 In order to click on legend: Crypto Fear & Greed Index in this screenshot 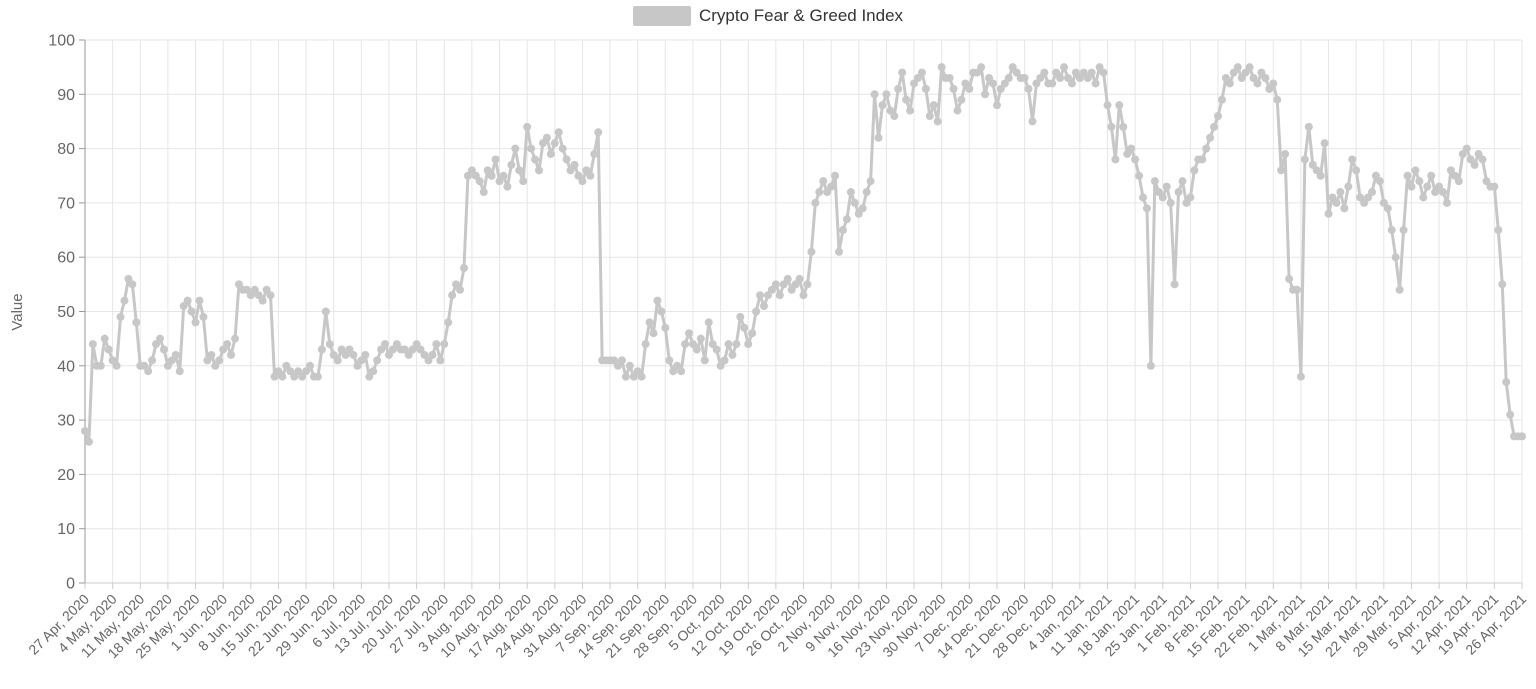, I will do `click(768, 16)`.